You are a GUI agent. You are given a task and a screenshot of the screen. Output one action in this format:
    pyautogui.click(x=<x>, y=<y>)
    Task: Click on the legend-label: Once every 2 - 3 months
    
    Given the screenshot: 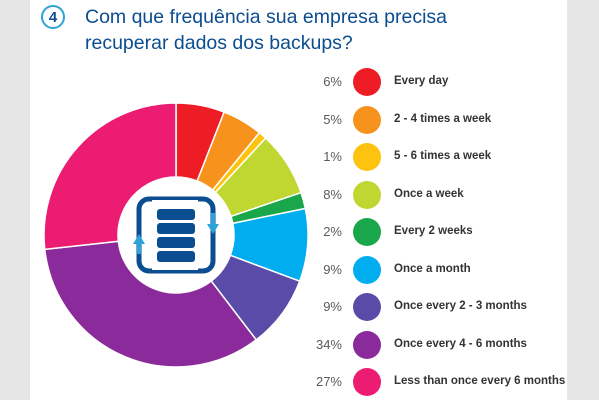 What is the action you would take?
    pyautogui.click(x=460, y=306)
    